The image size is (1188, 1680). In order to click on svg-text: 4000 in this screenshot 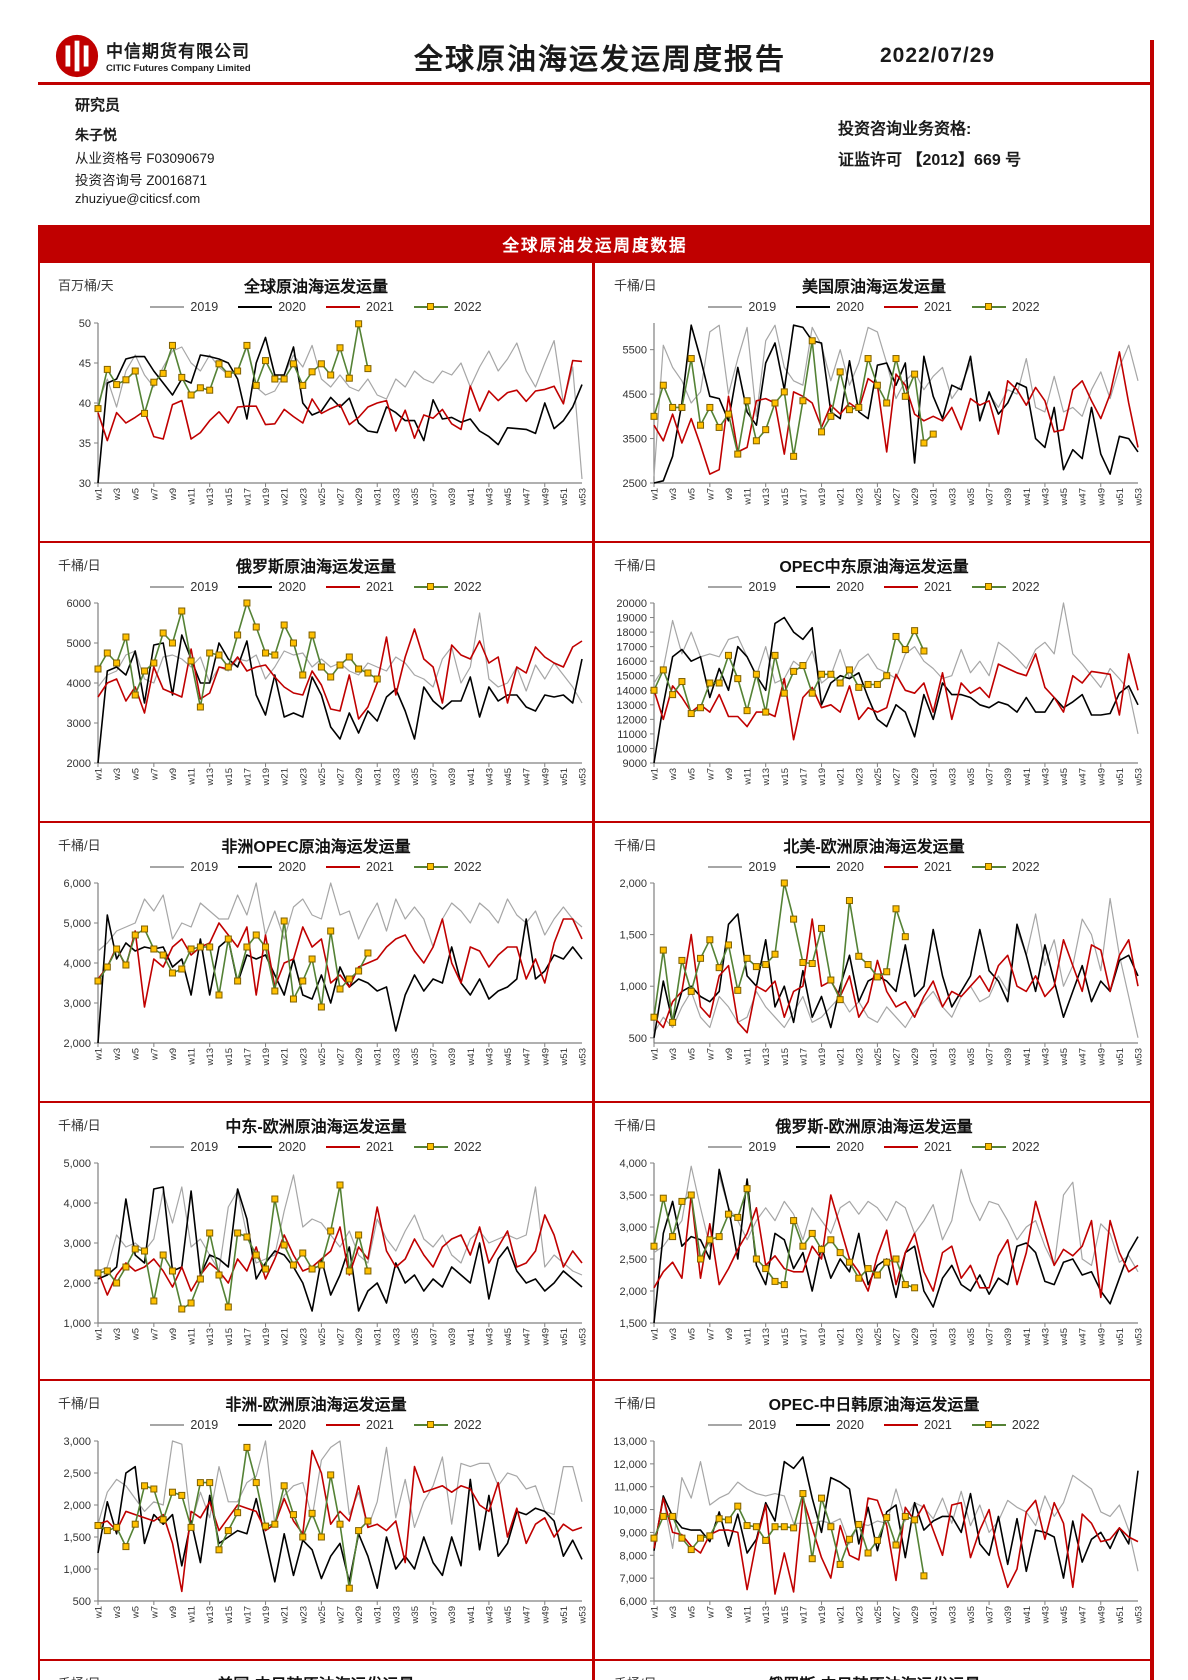, I will do `click(79, 684)`.